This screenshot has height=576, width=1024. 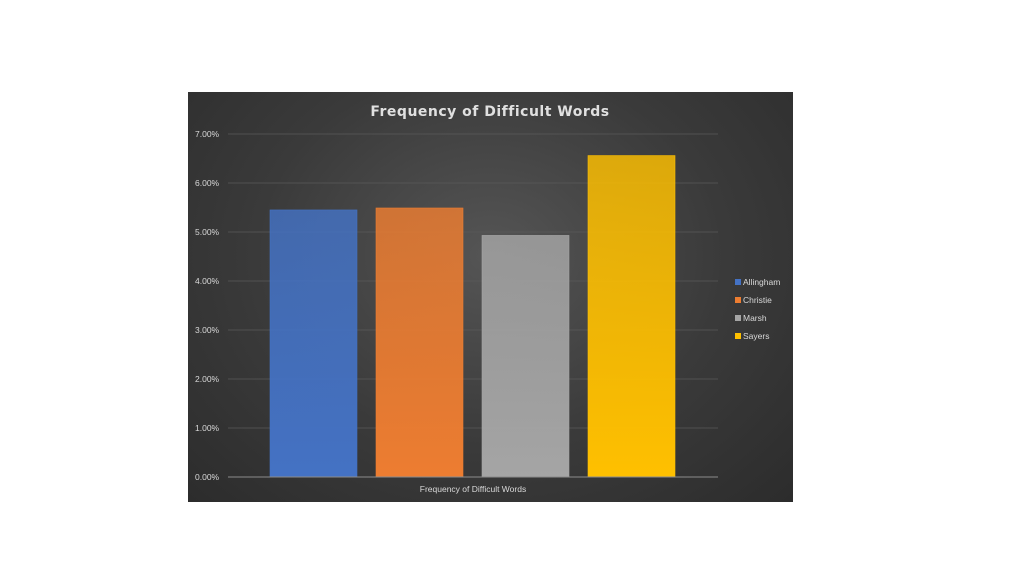 I want to click on y-tick-label: 6.00%, so click(x=207, y=183).